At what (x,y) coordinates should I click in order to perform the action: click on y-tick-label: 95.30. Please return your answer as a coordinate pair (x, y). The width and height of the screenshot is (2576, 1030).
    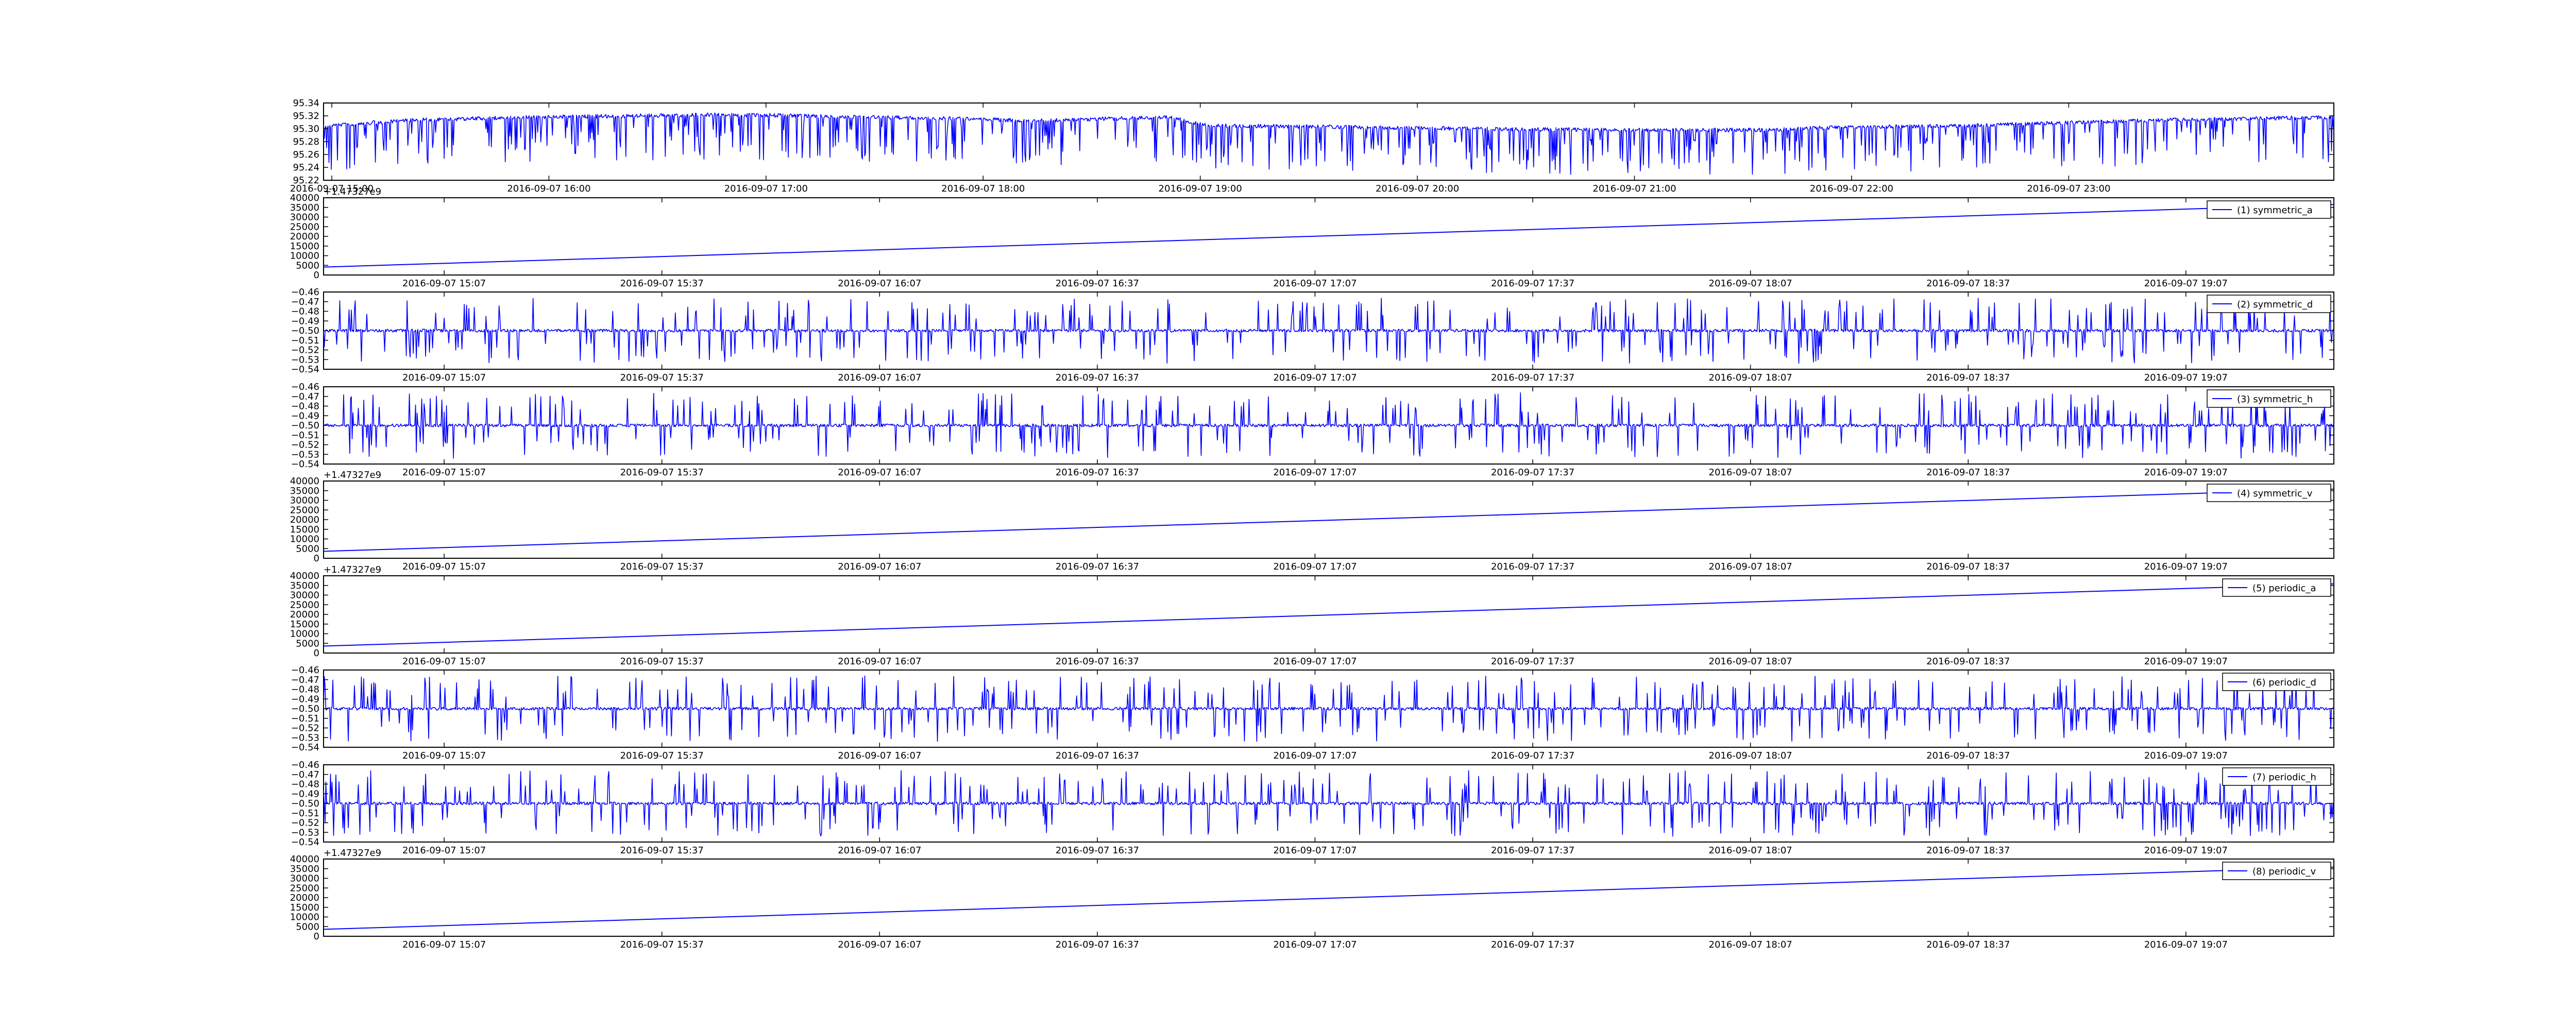
    Looking at the image, I should click on (306, 129).